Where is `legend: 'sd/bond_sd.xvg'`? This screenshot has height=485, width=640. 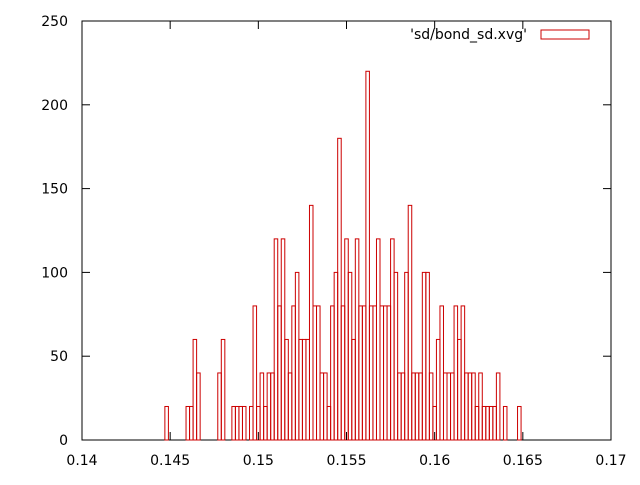 legend: 'sd/bond_sd.xvg' is located at coordinates (500, 35).